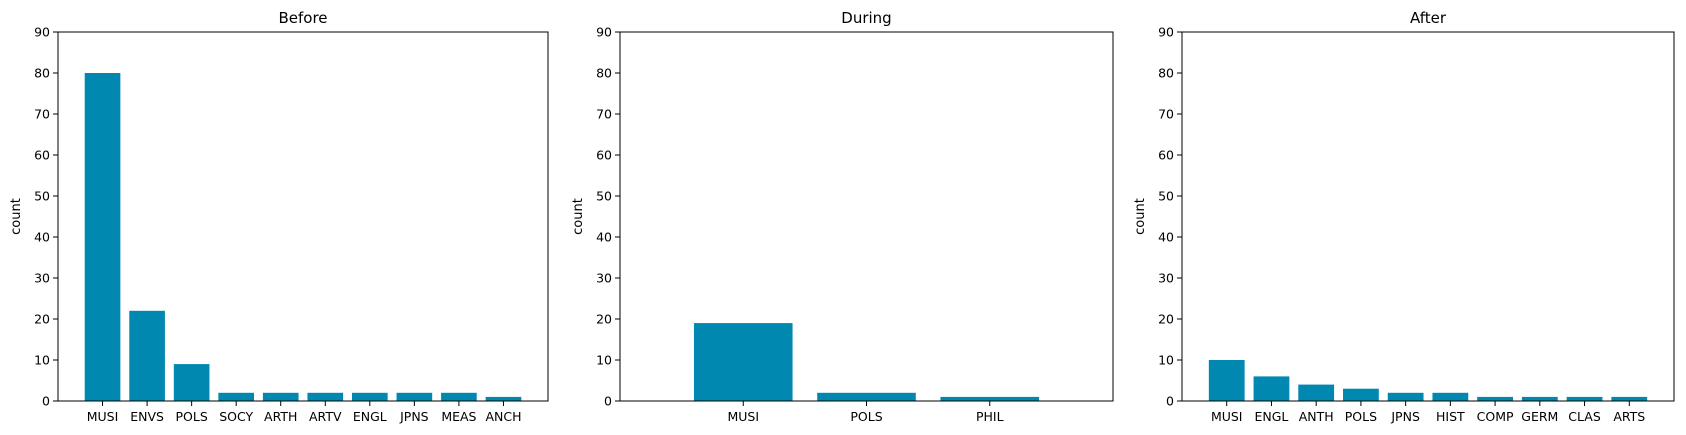  I want to click on x-tick-label: ARTV, so click(325, 416).